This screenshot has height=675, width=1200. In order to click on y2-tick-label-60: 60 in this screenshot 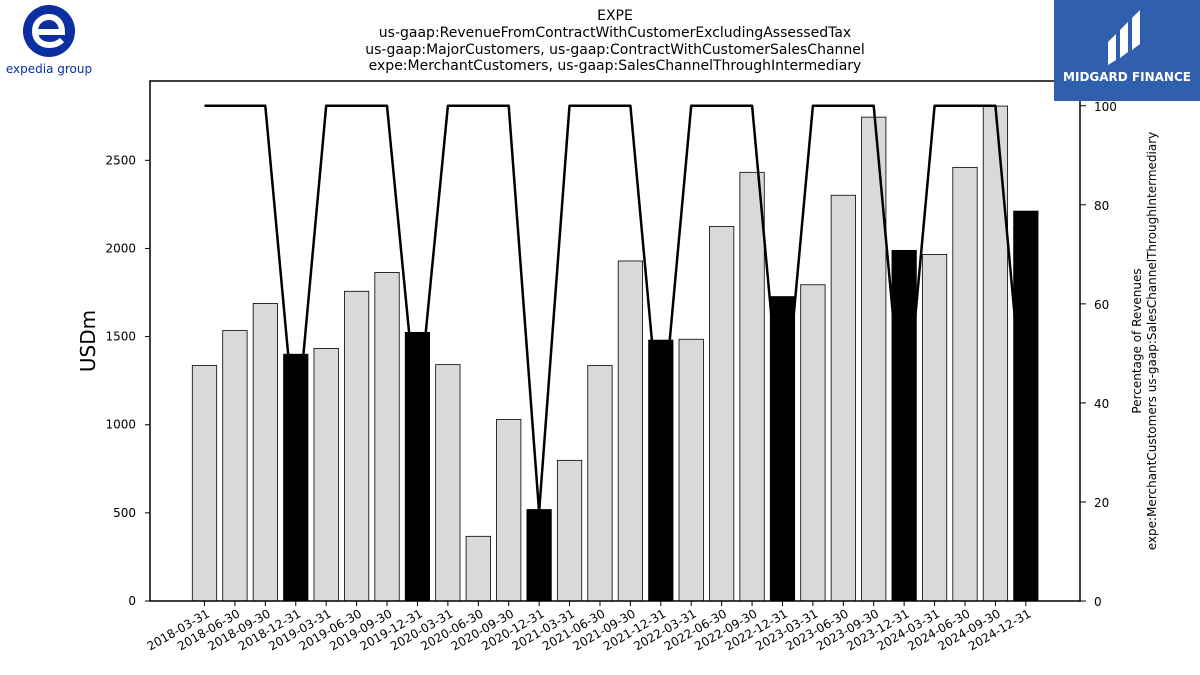, I will do `click(1101, 305)`.